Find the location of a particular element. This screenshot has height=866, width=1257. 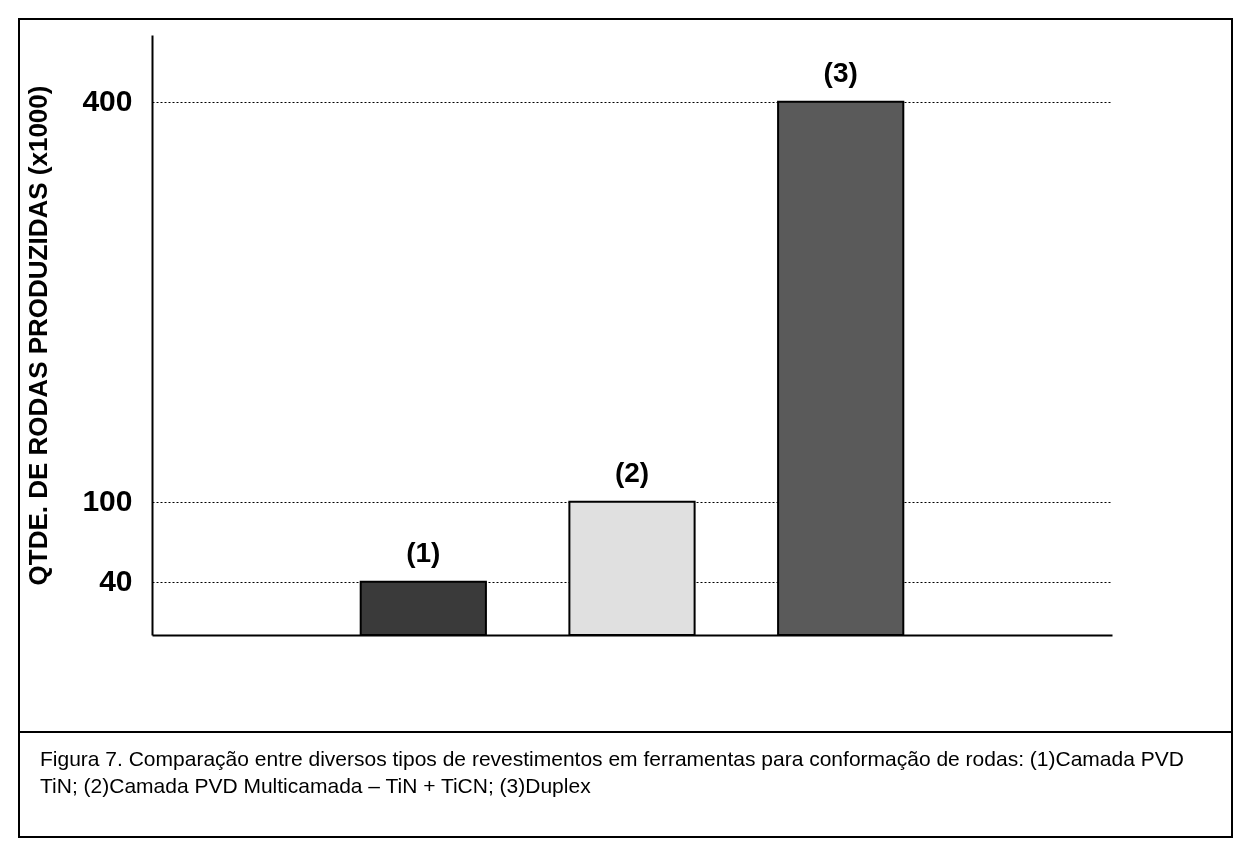

text: Figura 7. Comparação entre diversos tipos de revestimentos em ferramentas para conformação de rodas: (1)Camada PVD TiN; (2)Camada PVD Multicamada – TiN + TiCN; (3)Duplex is located at coordinates (625, 783).